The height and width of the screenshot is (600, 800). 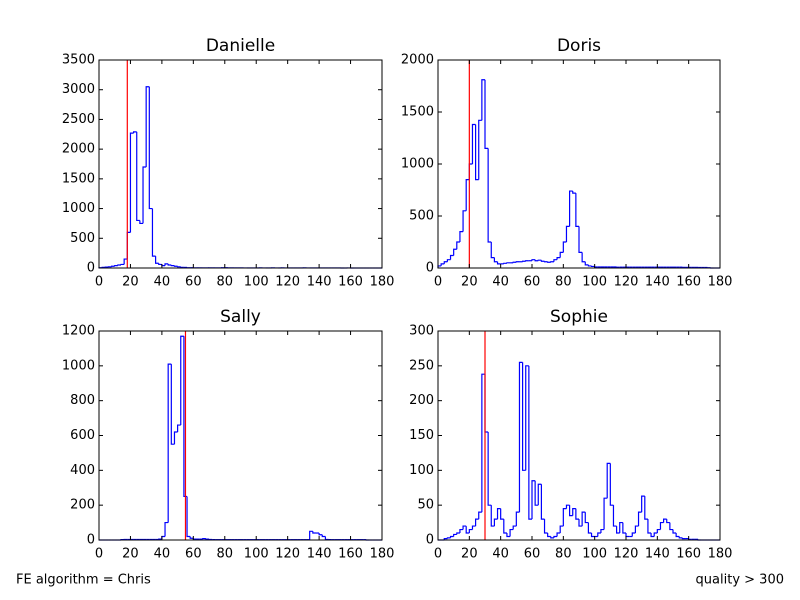 What do you see at coordinates (240, 46) in the screenshot?
I see `chart-title: Danielle` at bounding box center [240, 46].